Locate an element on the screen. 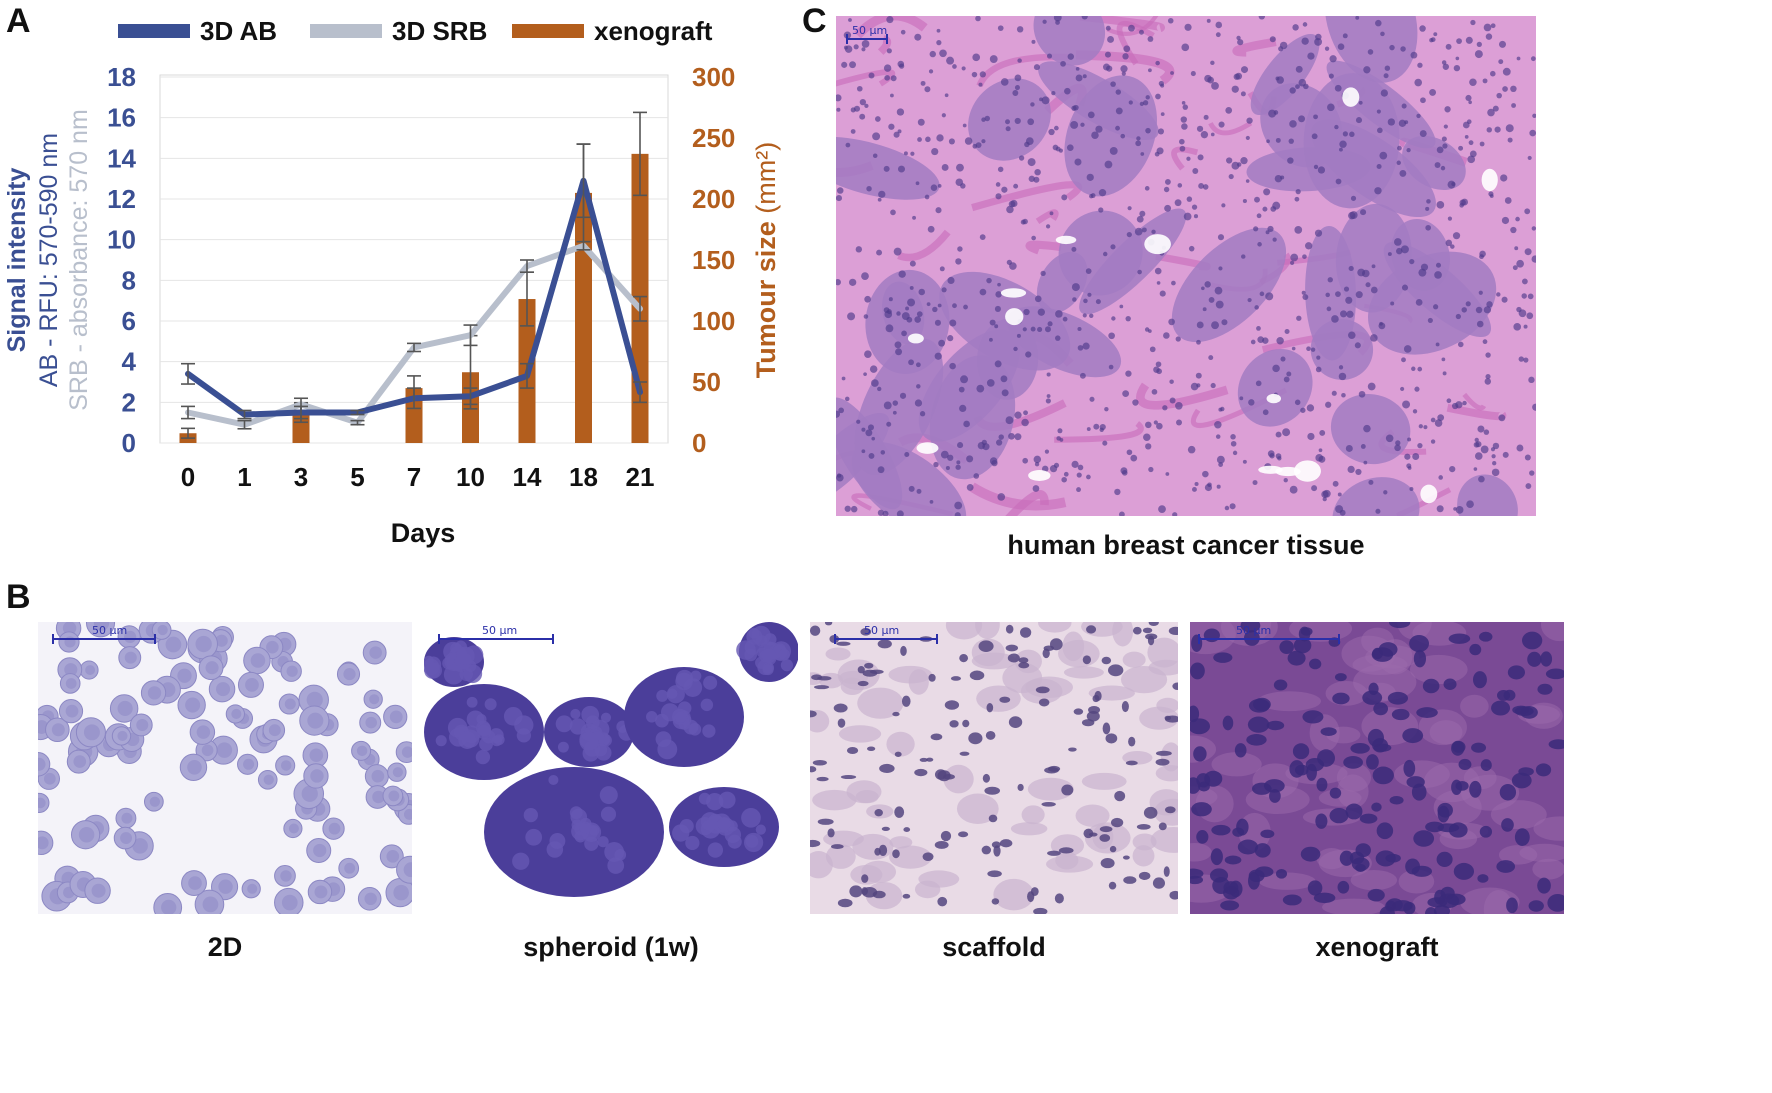 Image resolution: width=1772 pixels, height=1093 pixels. right-tick-label: 50 is located at coordinates (706, 382).